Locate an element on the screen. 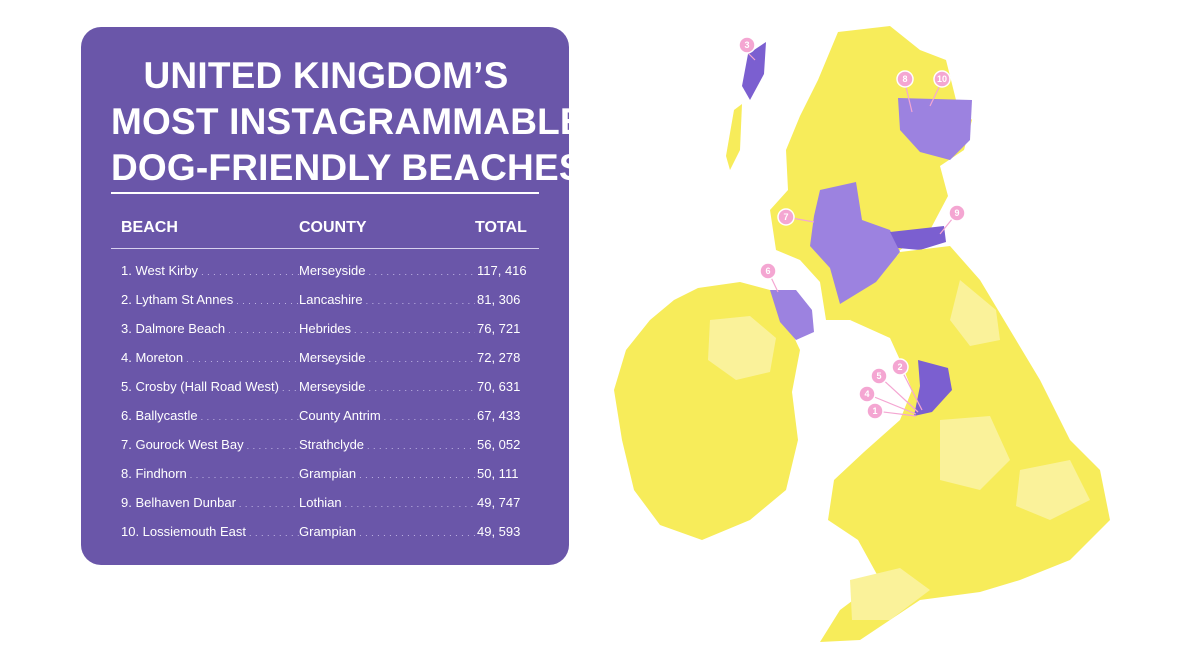  ireland-region-light is located at coordinates (742, 348).